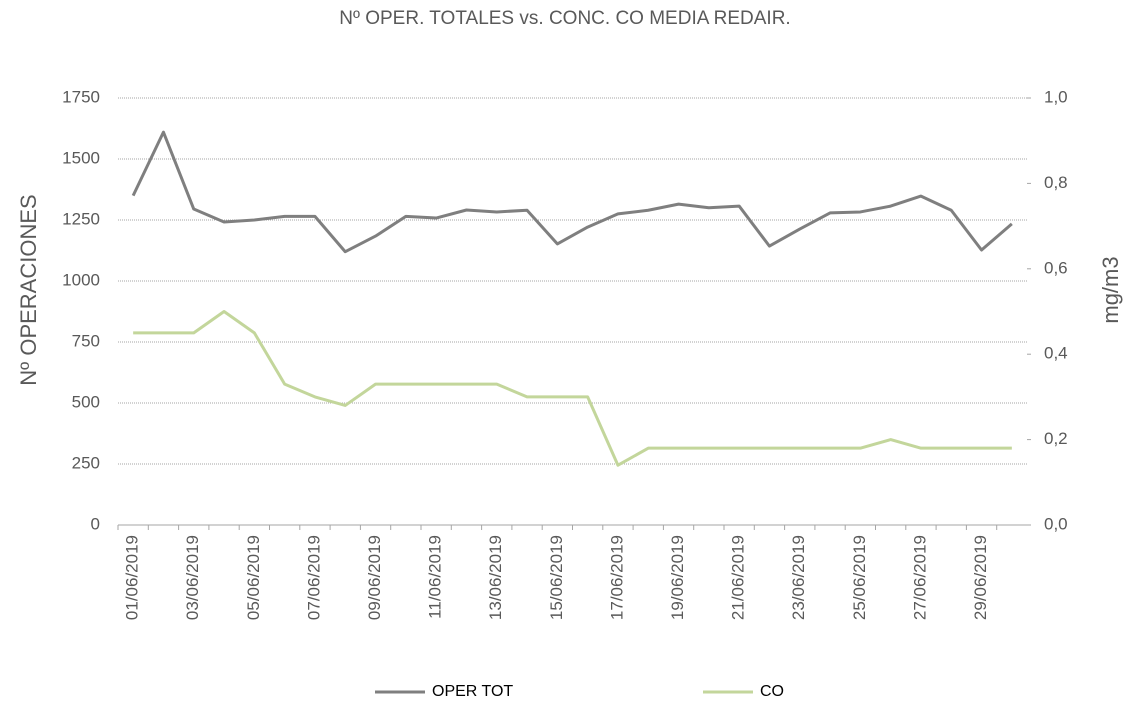  What do you see at coordinates (919, 577) in the screenshot?
I see `x-tick-label: 27/06/2019` at bounding box center [919, 577].